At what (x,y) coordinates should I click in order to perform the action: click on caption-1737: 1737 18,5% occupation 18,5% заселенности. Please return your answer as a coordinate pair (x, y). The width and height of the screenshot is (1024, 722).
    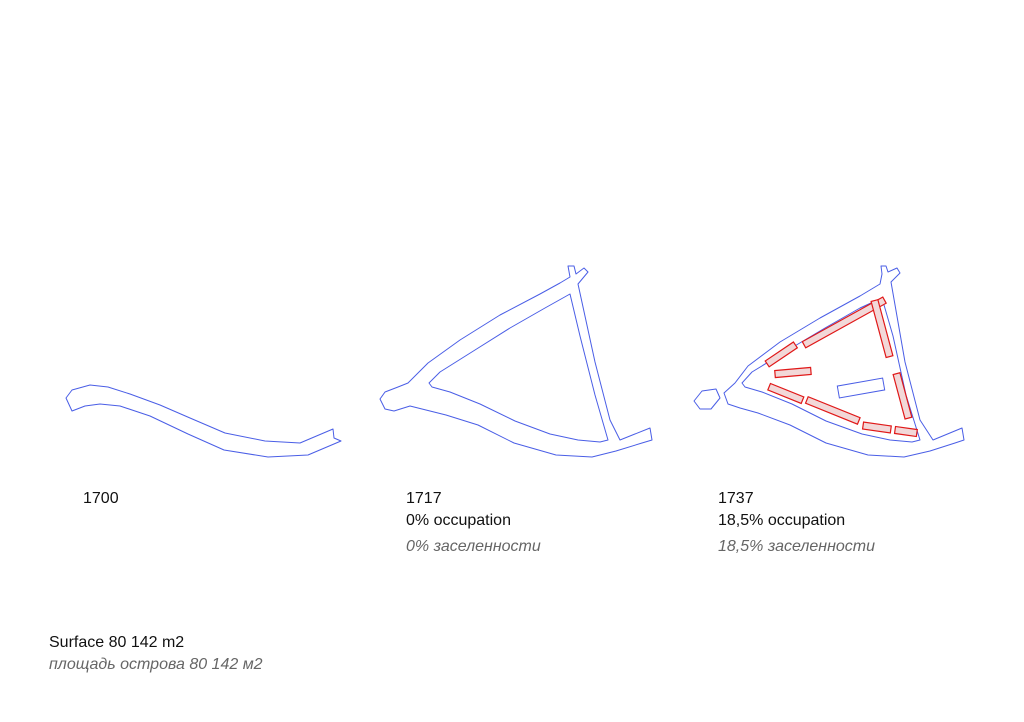
    Looking at the image, I should click on (796, 523).